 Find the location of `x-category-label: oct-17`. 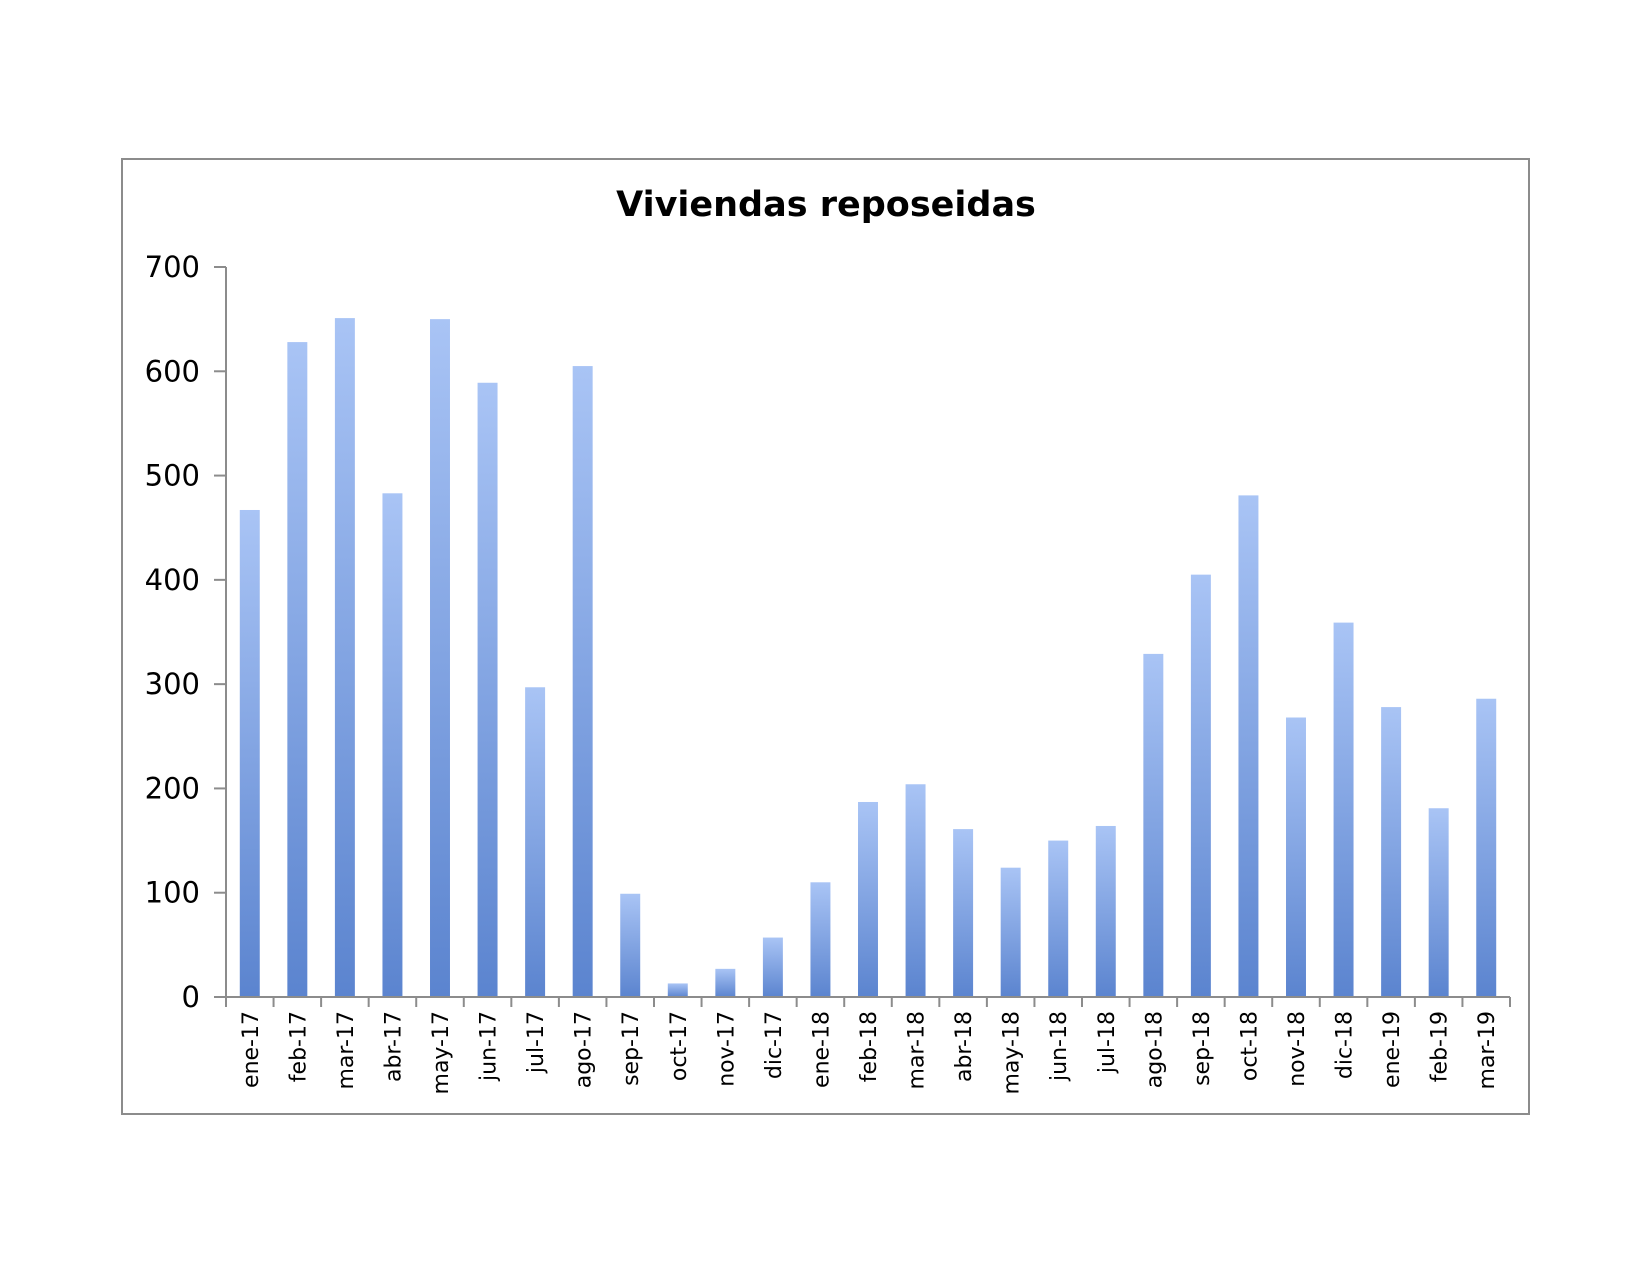

x-category-label: oct-17 is located at coordinates (679, 1046).